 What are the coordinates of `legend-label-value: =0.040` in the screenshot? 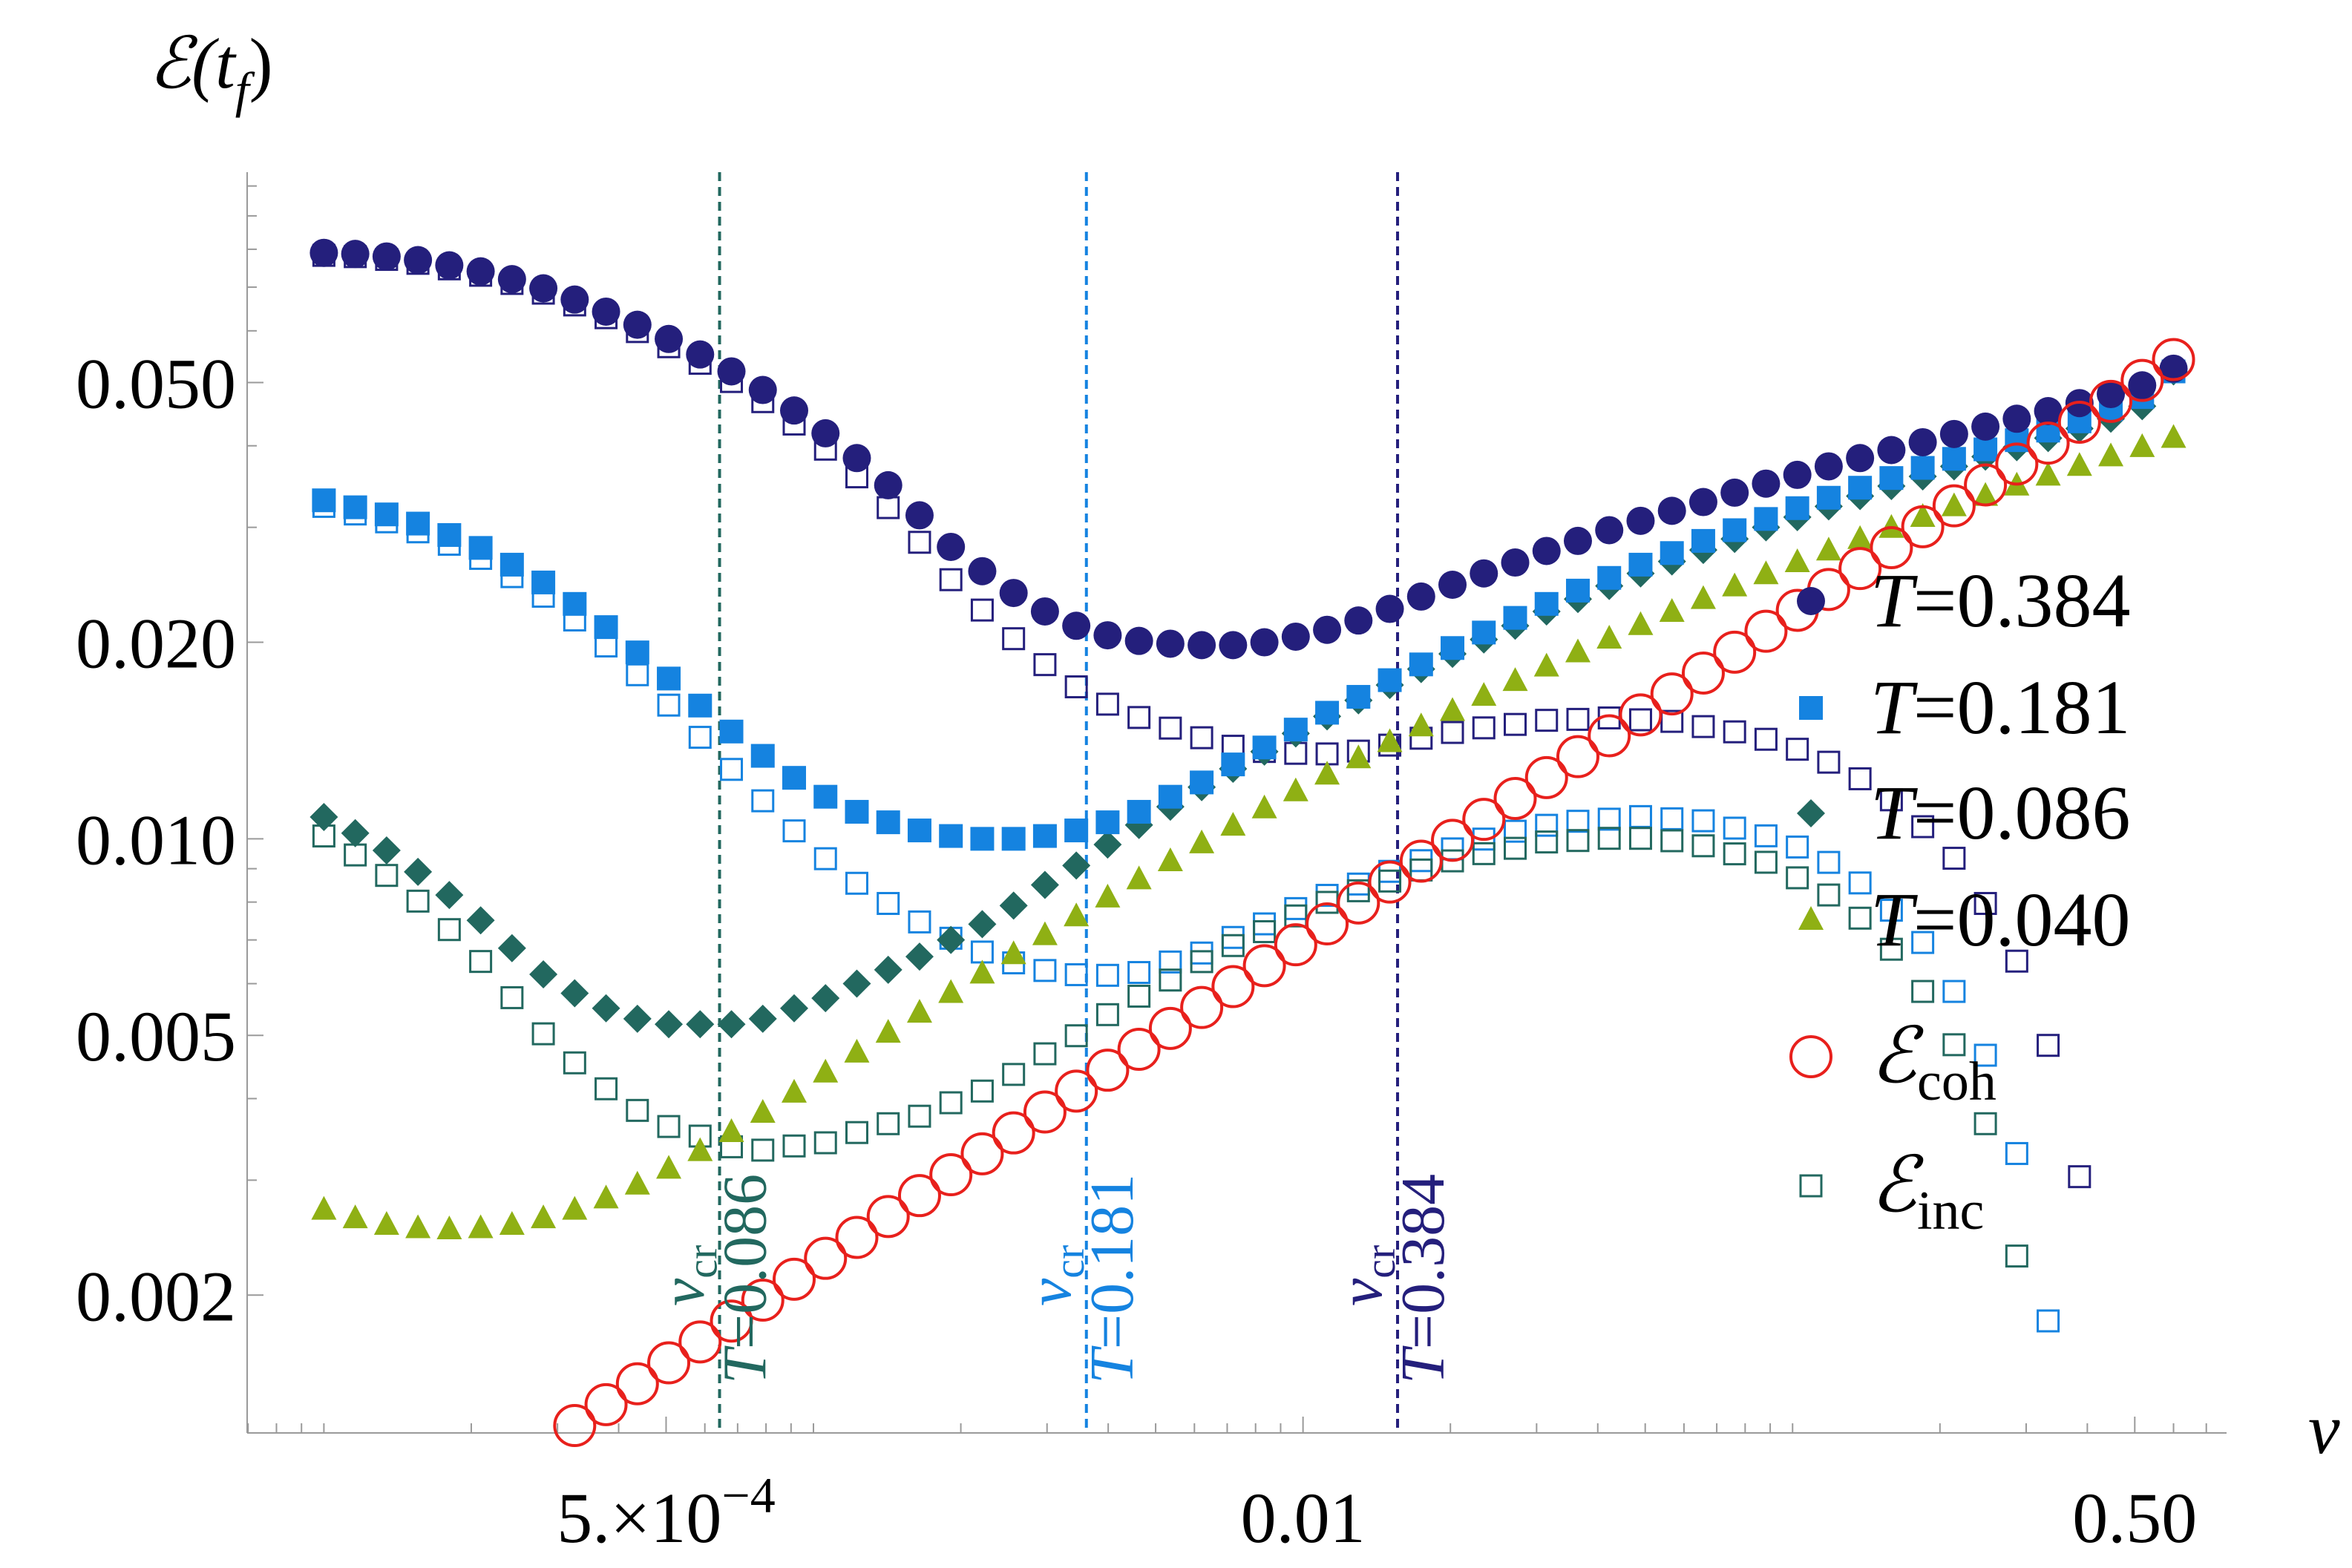 It's located at (2022, 920).